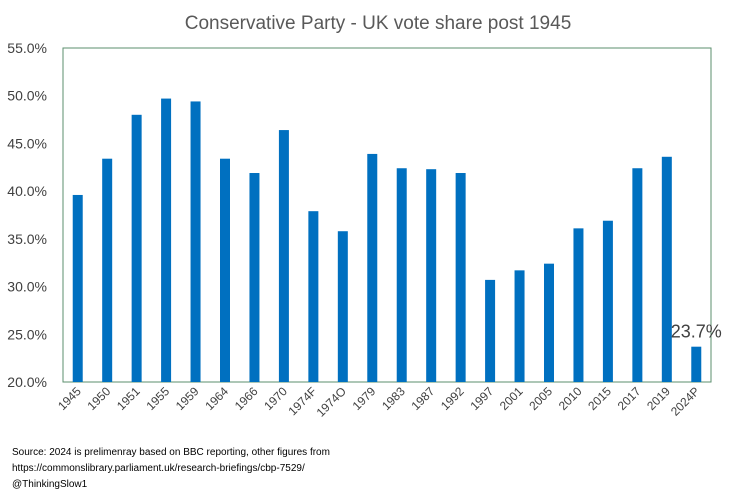  Describe the element at coordinates (254, 277) in the screenshot. I see `bar-1966` at that location.